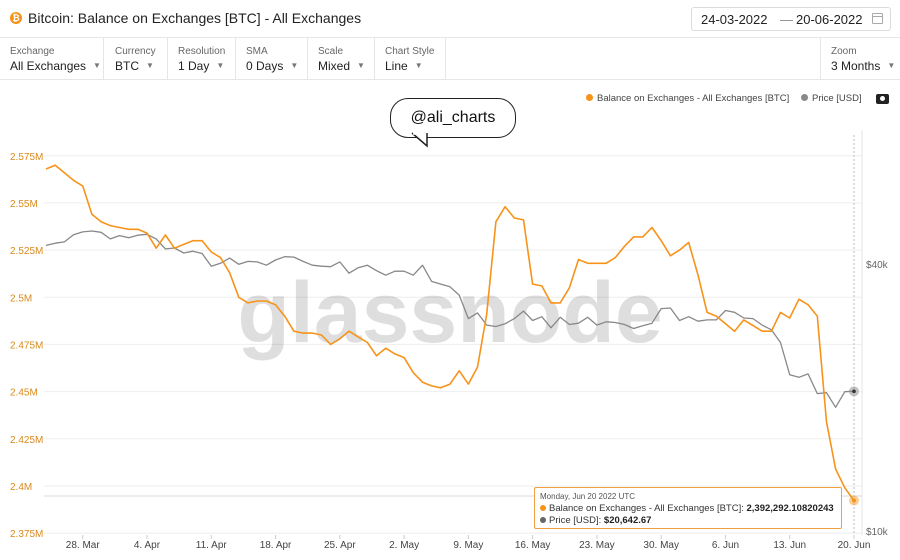 This screenshot has width=900, height=560. What do you see at coordinates (331, 51) in the screenshot?
I see `scale-label: Scale` at bounding box center [331, 51].